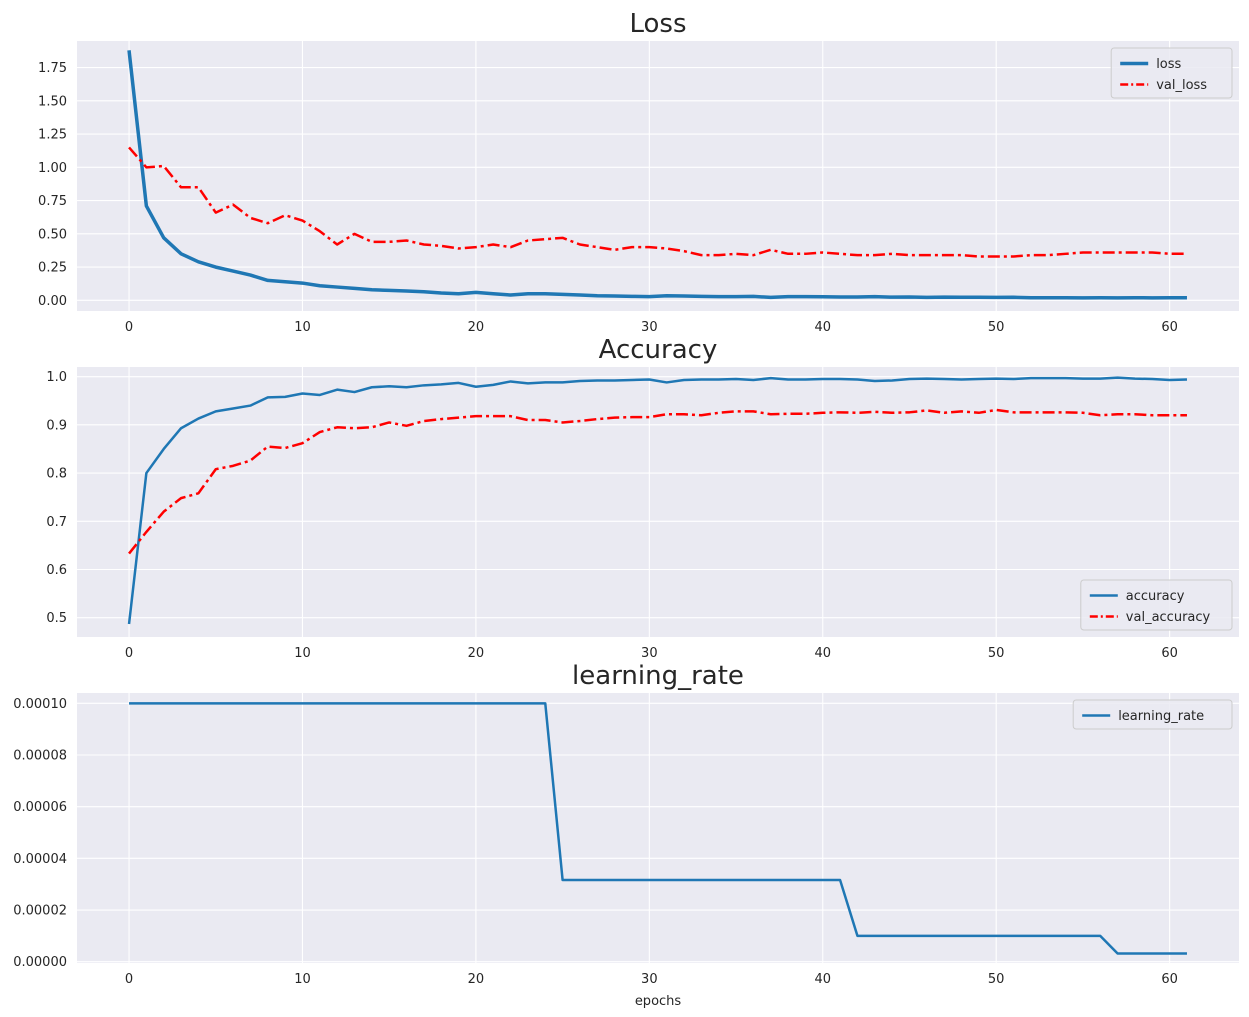 This screenshot has height=1017, width=1249. What do you see at coordinates (476, 653) in the screenshot?
I see `accuracy-x-tick-label: 20` at bounding box center [476, 653].